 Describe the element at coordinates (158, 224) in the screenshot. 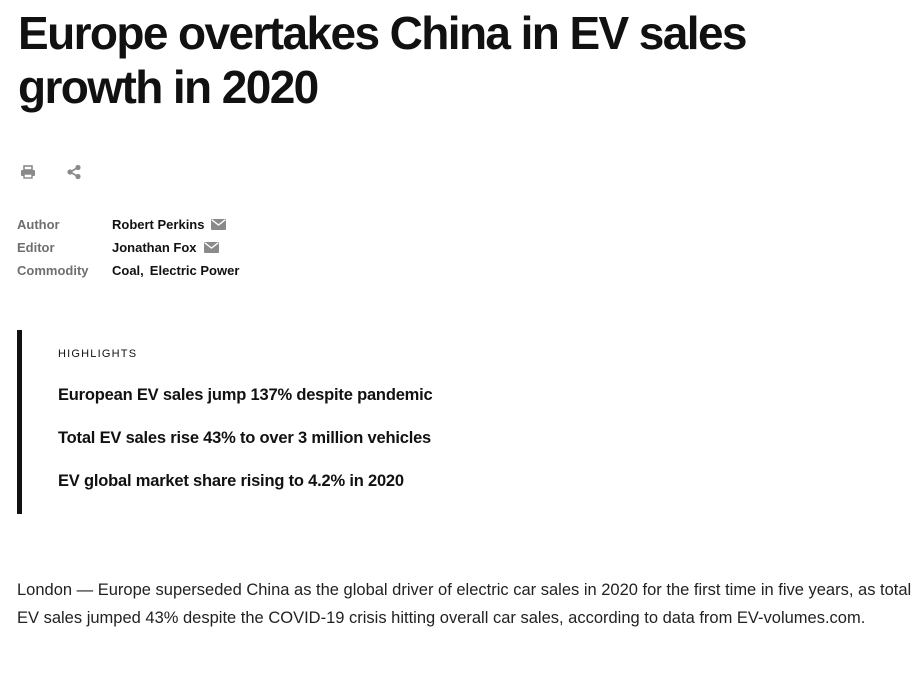

I see `author-name: Robert Perkins` at that location.